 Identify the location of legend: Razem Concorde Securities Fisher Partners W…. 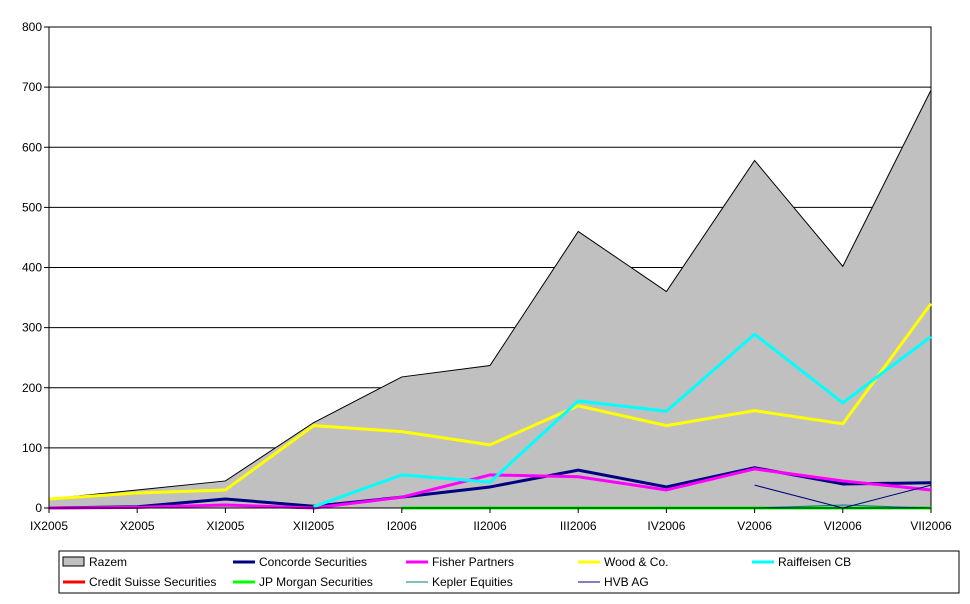
(456, 572).